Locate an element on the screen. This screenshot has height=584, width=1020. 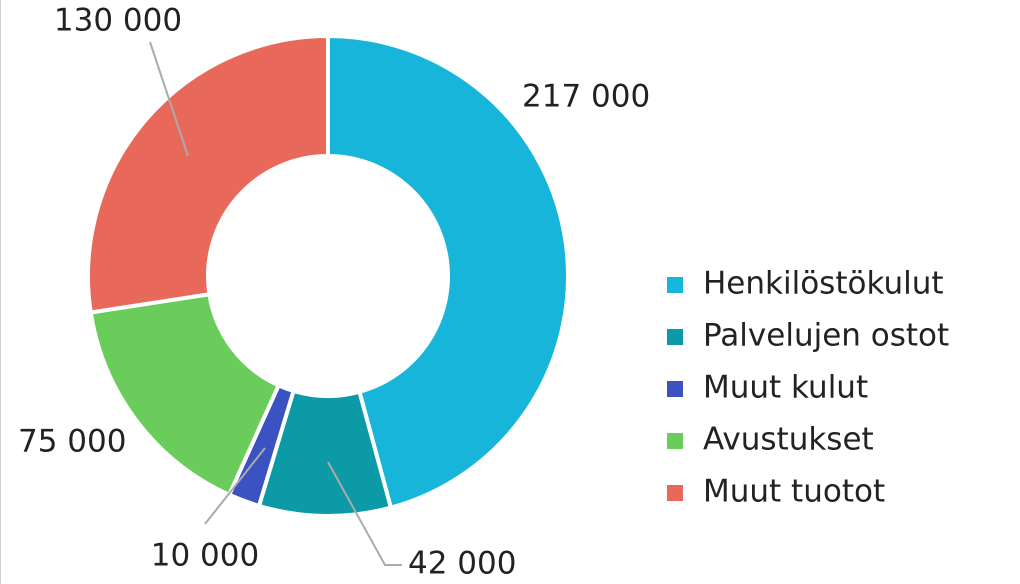
data-label: 217 000 is located at coordinates (586, 97).